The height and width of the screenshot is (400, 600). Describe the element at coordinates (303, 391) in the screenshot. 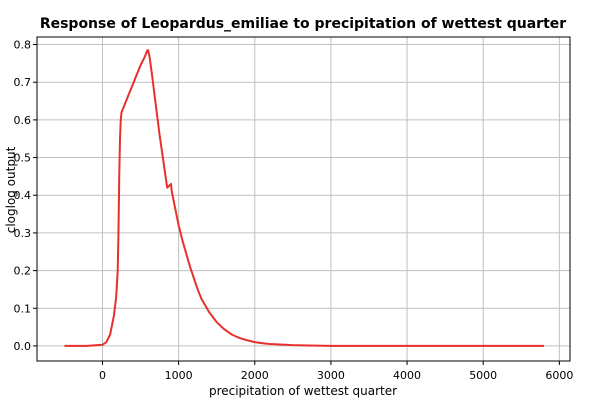

I see `x-axis-label: precipitation of wettest quarter` at that location.